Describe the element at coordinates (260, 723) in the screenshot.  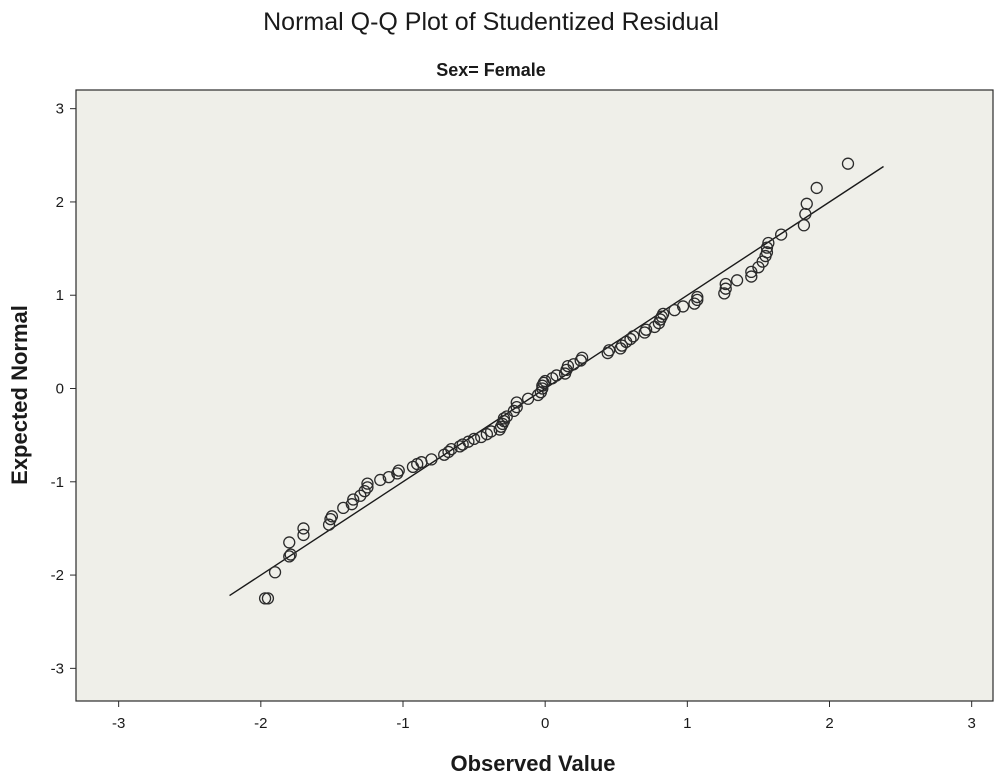
I see `x-tick-label: -2` at that location.